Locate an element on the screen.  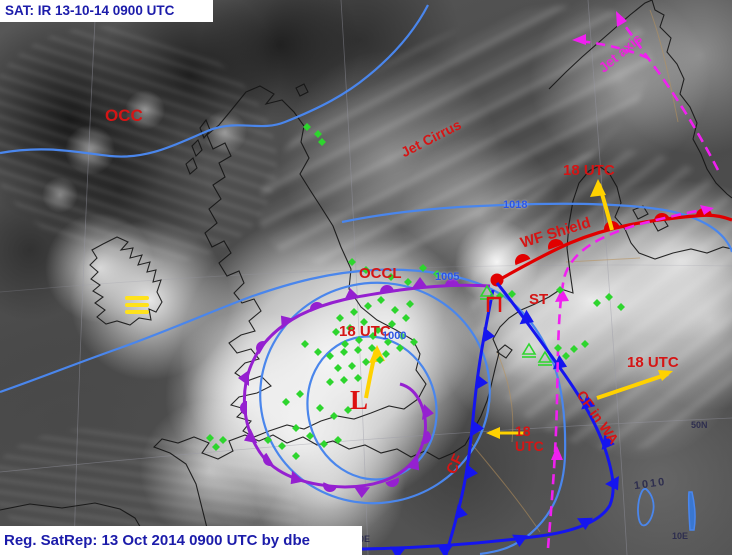
junction-mark is located at coordinates (494, 304).